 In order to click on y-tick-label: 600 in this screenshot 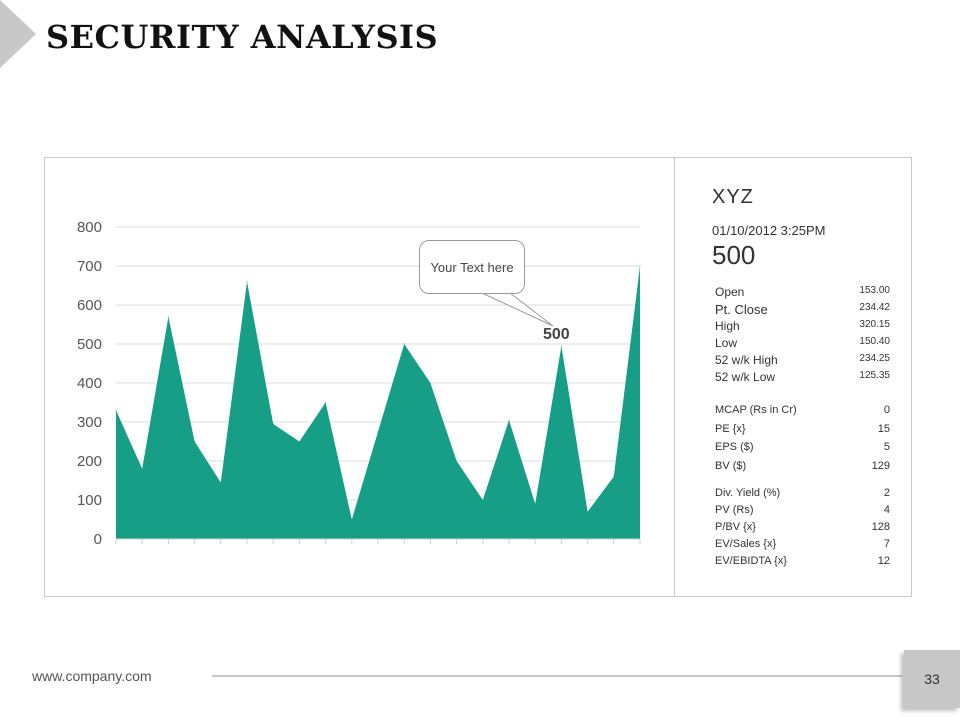, I will do `click(89, 305)`.